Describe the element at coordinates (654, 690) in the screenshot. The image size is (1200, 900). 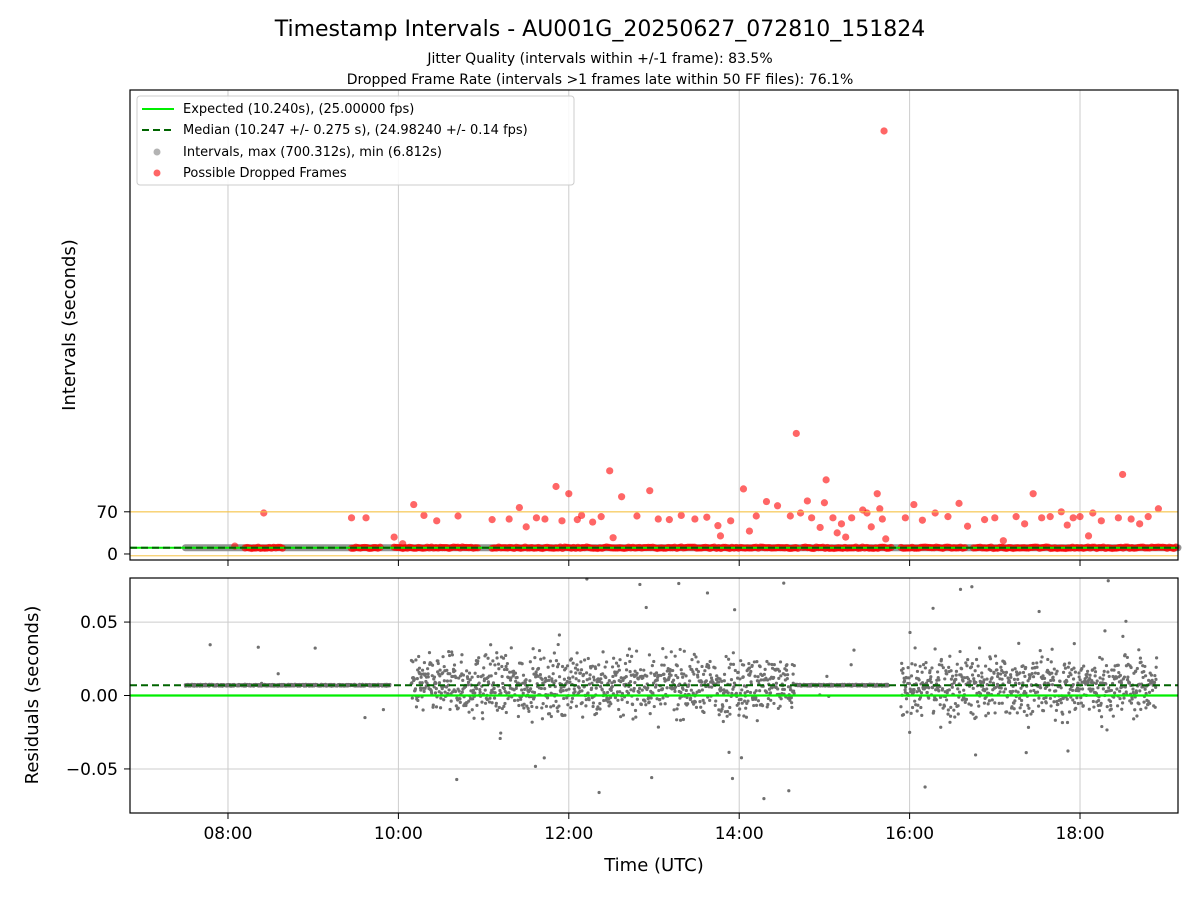
I see `bottom-reference-lines` at that location.